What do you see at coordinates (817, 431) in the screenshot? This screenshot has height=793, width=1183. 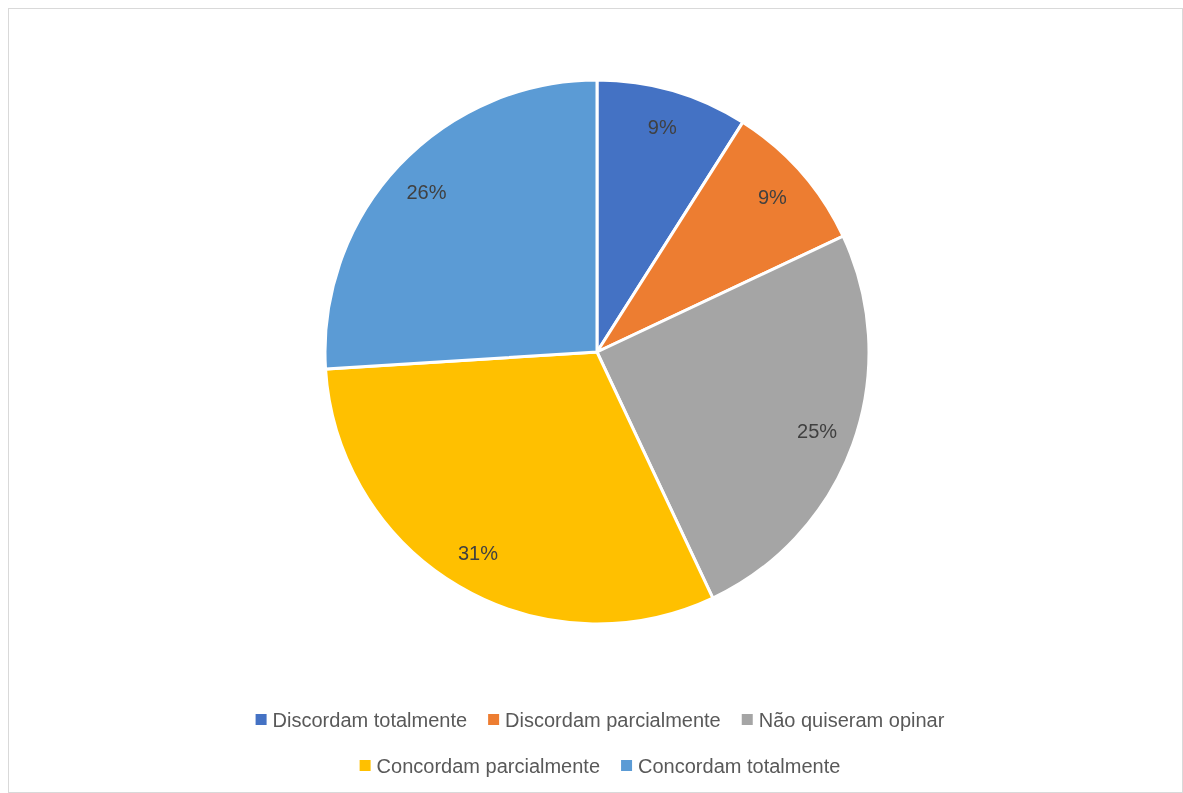 I see `data-label: 25%` at bounding box center [817, 431].